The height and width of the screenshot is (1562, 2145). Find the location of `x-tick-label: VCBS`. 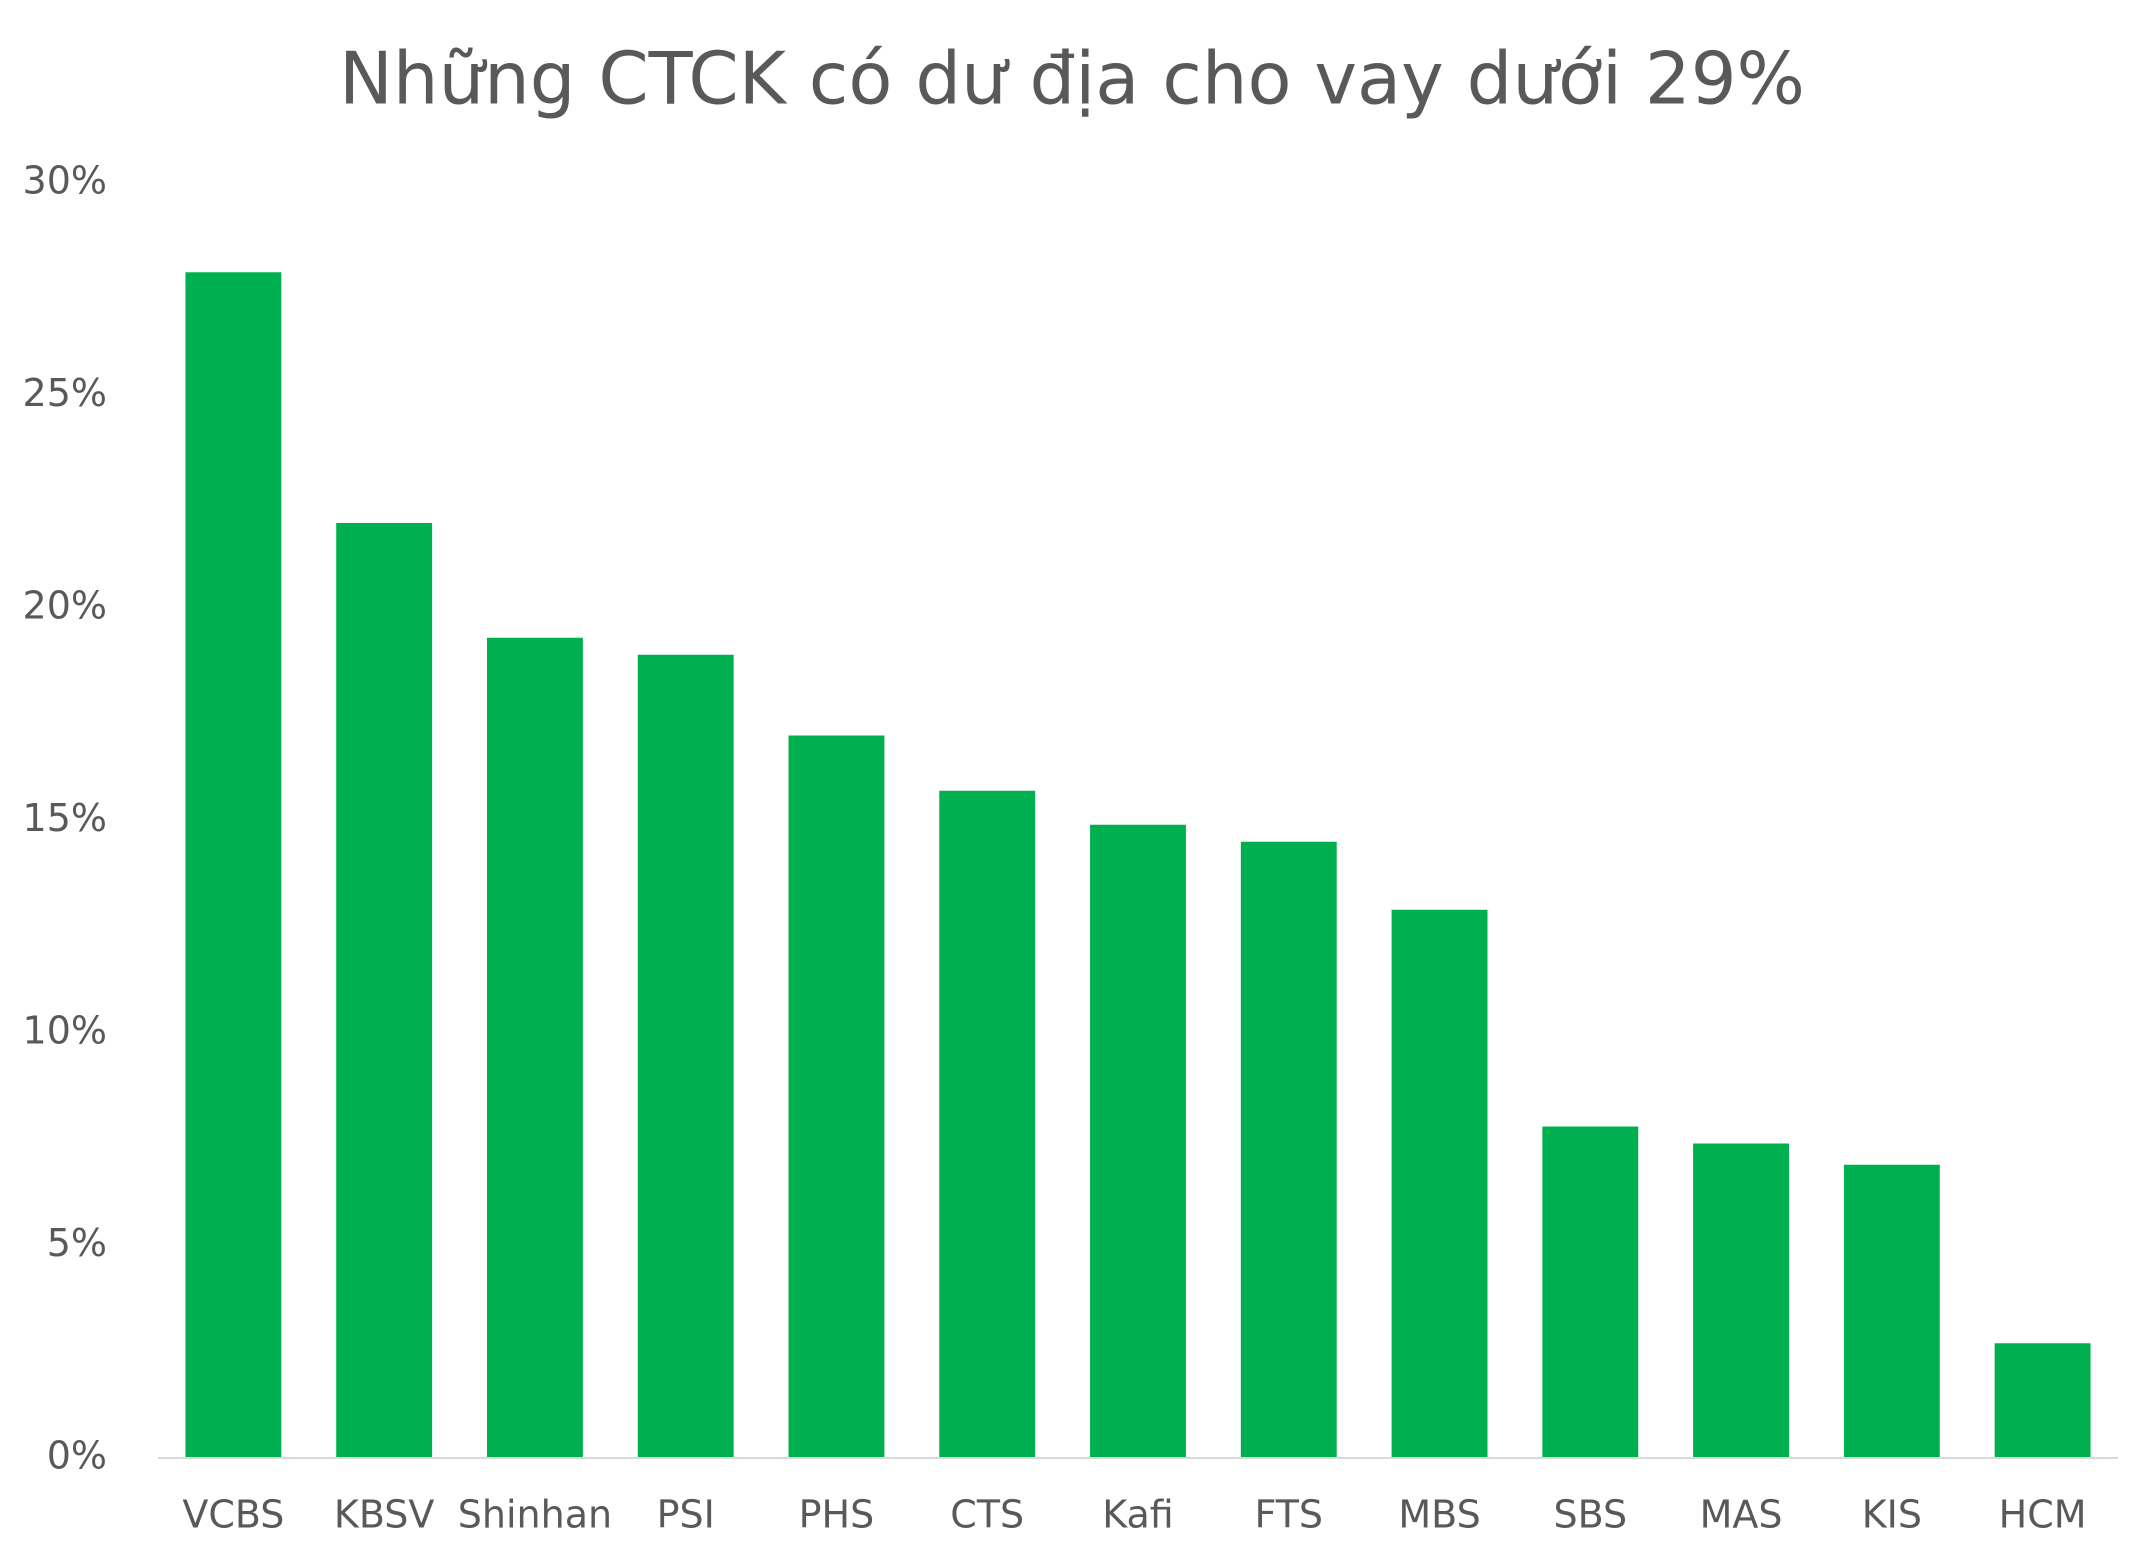

x-tick-label: VCBS is located at coordinates (233, 1515).